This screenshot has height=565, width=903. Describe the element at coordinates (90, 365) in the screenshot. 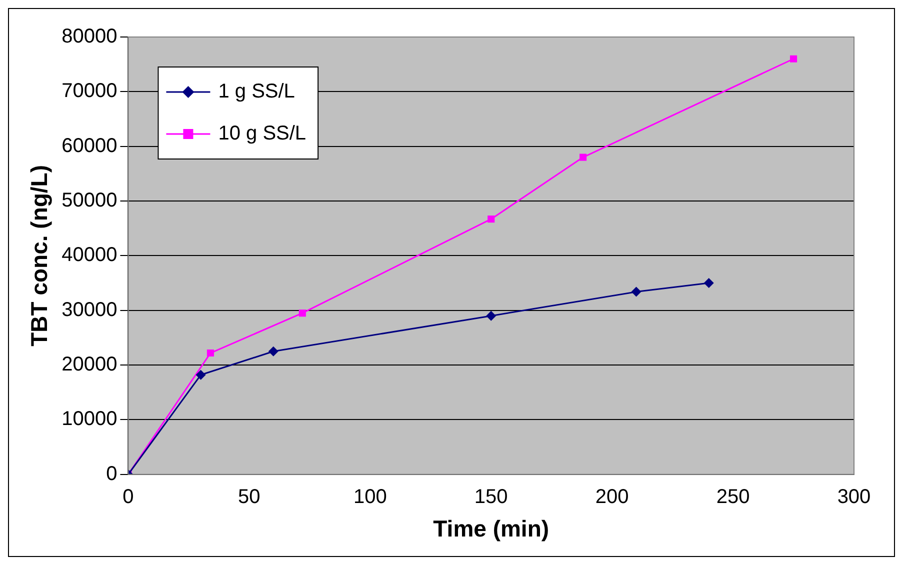

I see `y-tick-label: 20000` at that location.